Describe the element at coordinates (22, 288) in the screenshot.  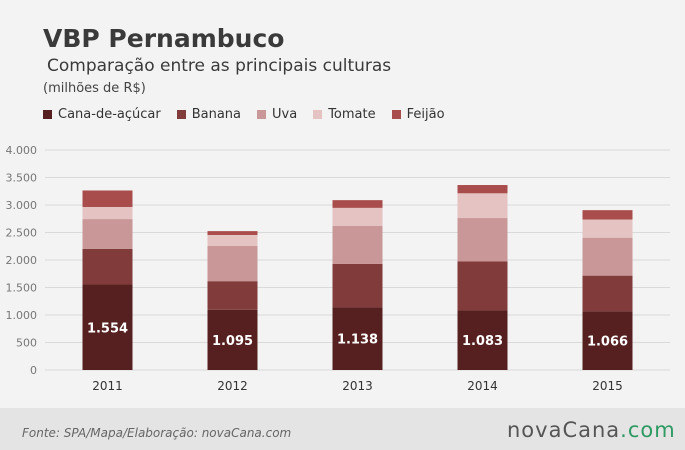
I see `y-tick-label: 1.500` at that location.